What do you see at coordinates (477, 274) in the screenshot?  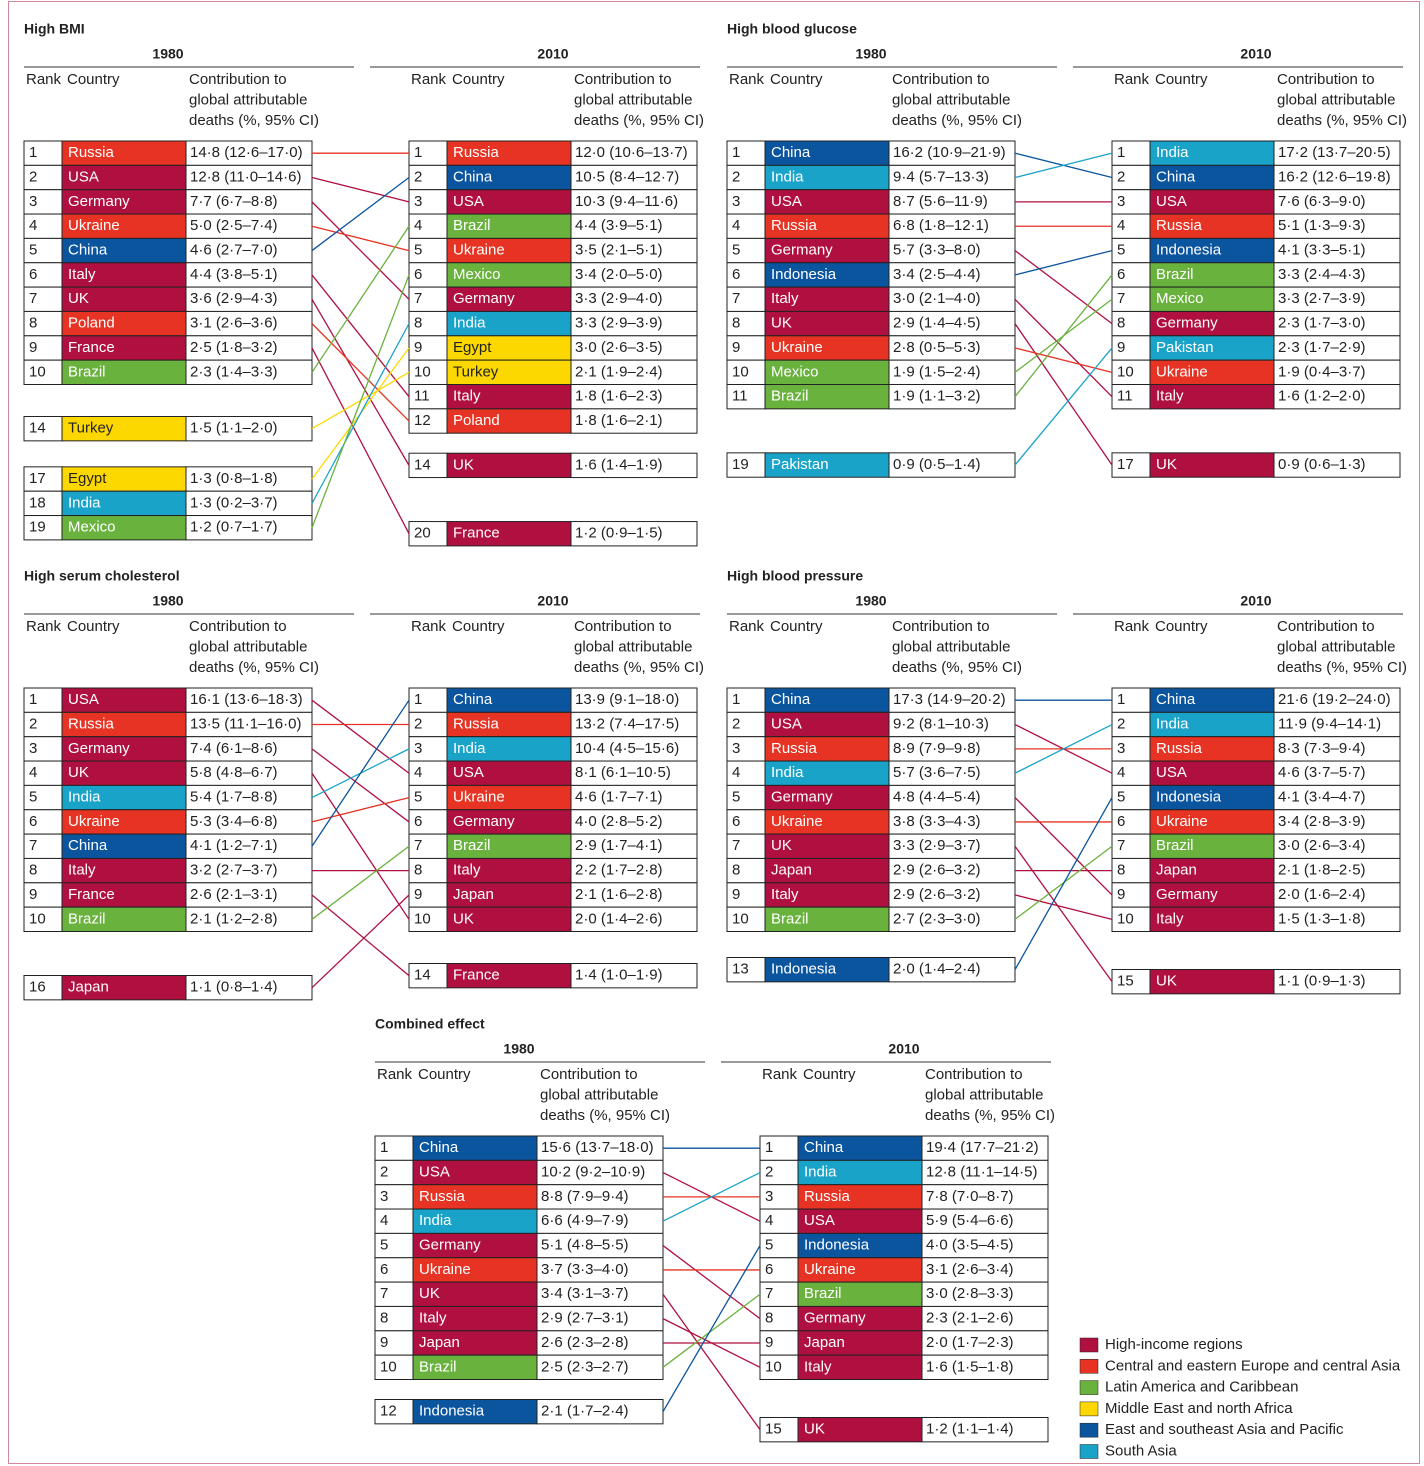 I see `country: Mexico` at bounding box center [477, 274].